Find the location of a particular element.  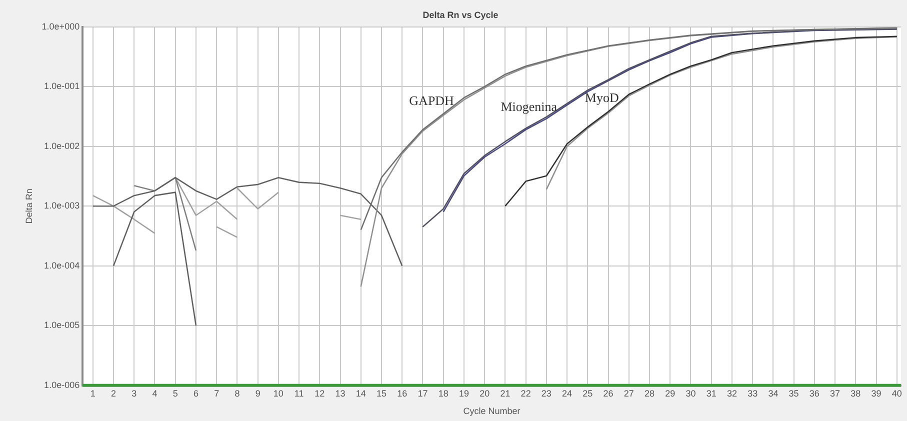

x-tick-label: 21 is located at coordinates (505, 393).